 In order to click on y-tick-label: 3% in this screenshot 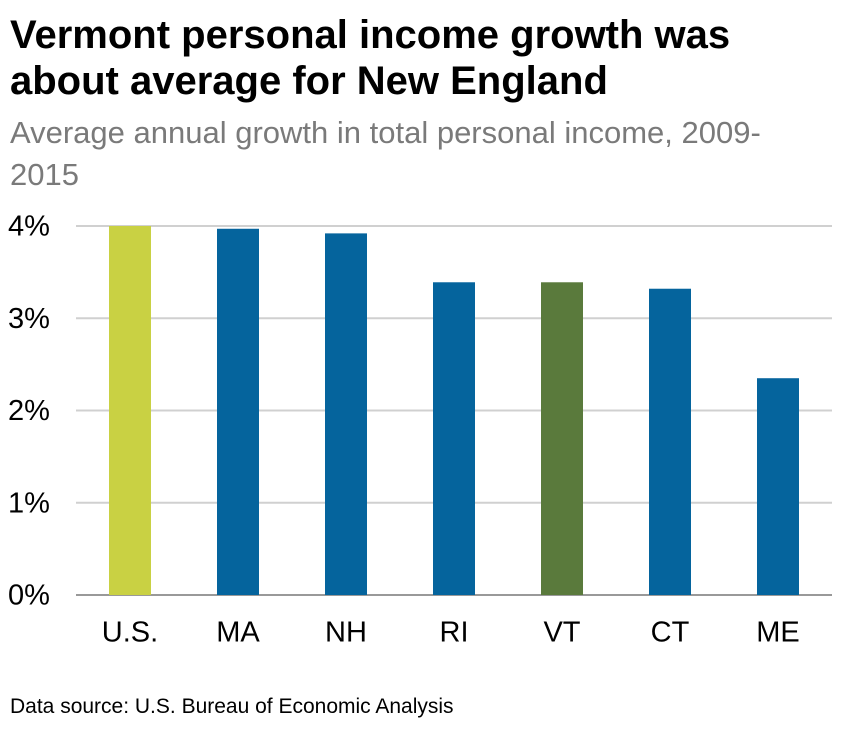, I will do `click(29, 319)`.